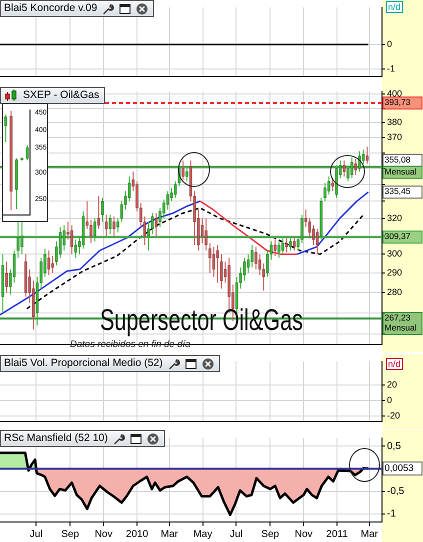 This screenshot has width=423, height=542. What do you see at coordinates (394, 253) in the screenshot?
I see `y-tick-label: 300` at bounding box center [394, 253].